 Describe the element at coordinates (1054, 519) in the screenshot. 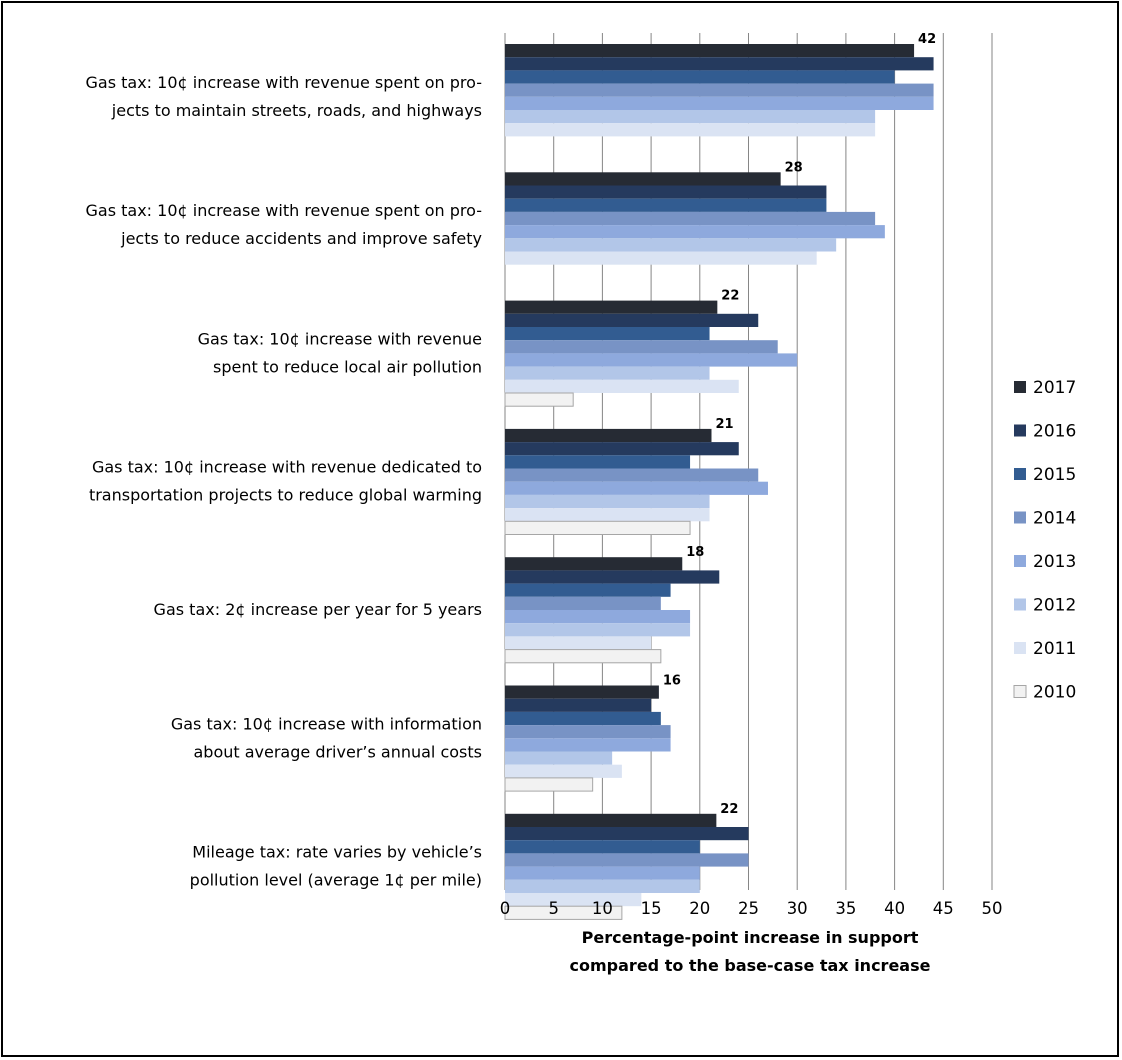

I see `legend-label-2014: 2014` at that location.